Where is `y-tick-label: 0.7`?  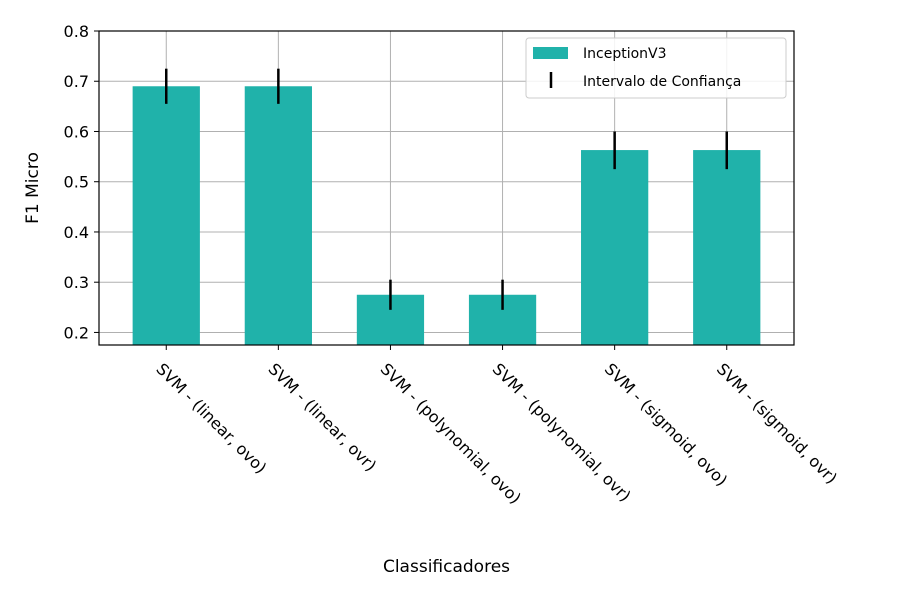
y-tick-label: 0.7 is located at coordinates (76, 81).